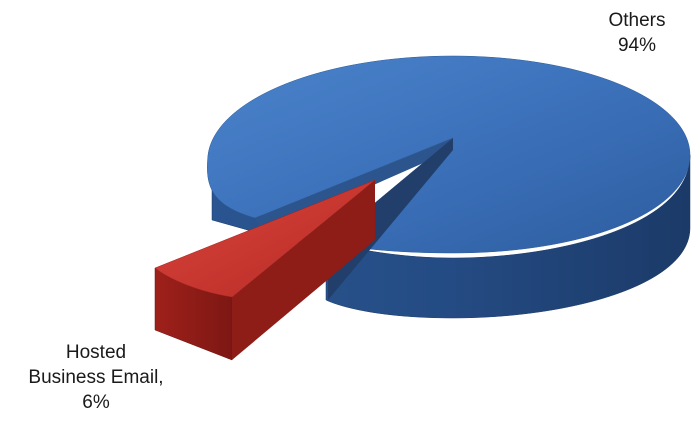 This screenshot has width=691, height=421. I want to click on pie-slice-others-cut-right, so click(390, 219).